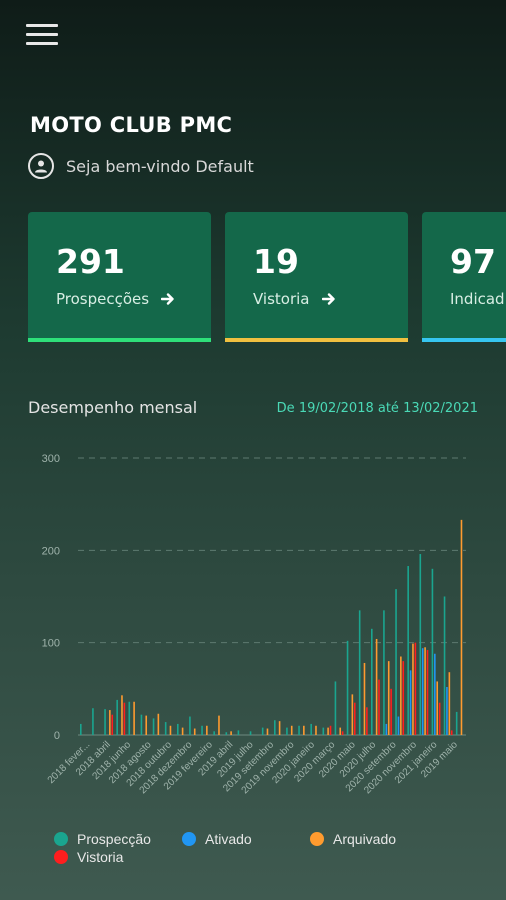 This screenshot has width=506, height=900. What do you see at coordinates (217, 839) in the screenshot?
I see `legend-item-ativado: Ativado` at bounding box center [217, 839].